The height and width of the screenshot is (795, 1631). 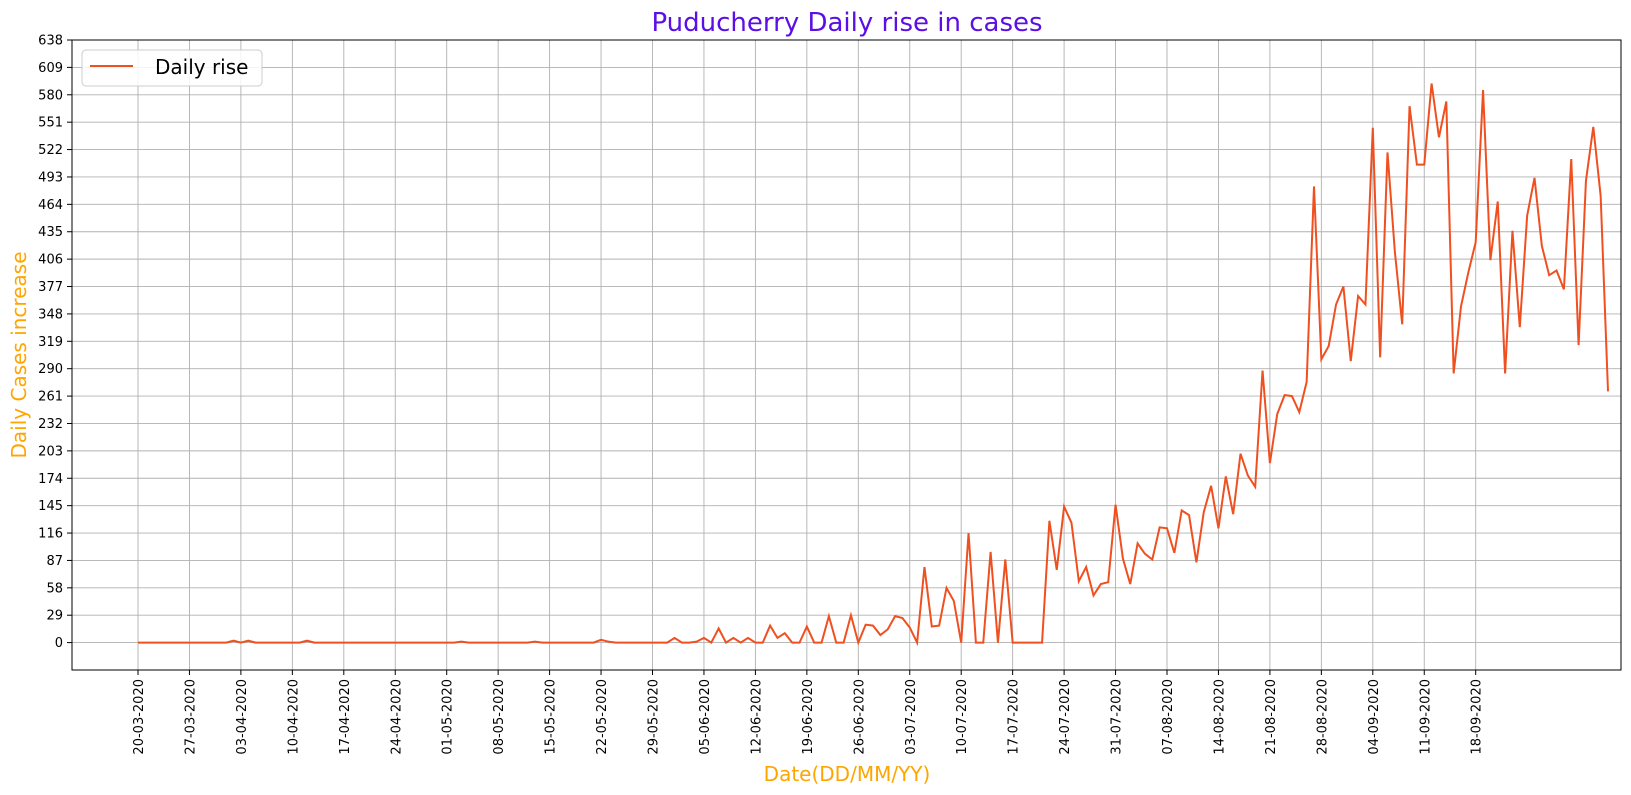 I want to click on x-tick-label: 08-05-2020, so click(x=499, y=717).